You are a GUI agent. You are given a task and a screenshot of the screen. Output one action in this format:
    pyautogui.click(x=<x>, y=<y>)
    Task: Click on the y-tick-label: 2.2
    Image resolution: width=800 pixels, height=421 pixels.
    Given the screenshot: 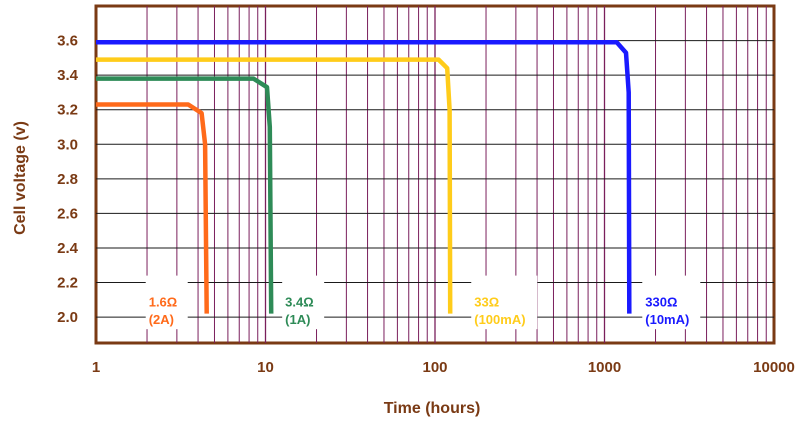 What is the action you would take?
    pyautogui.click(x=67, y=283)
    